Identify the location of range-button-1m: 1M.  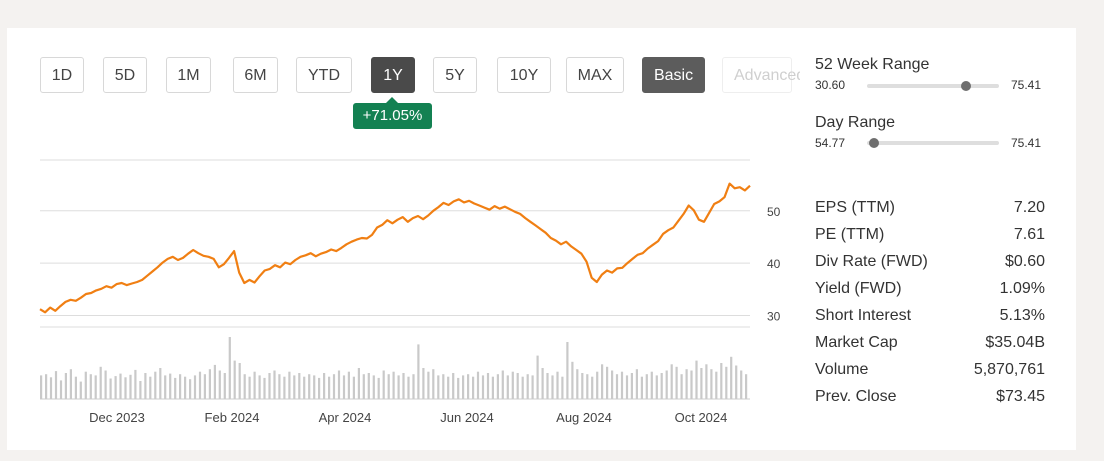
(188, 75).